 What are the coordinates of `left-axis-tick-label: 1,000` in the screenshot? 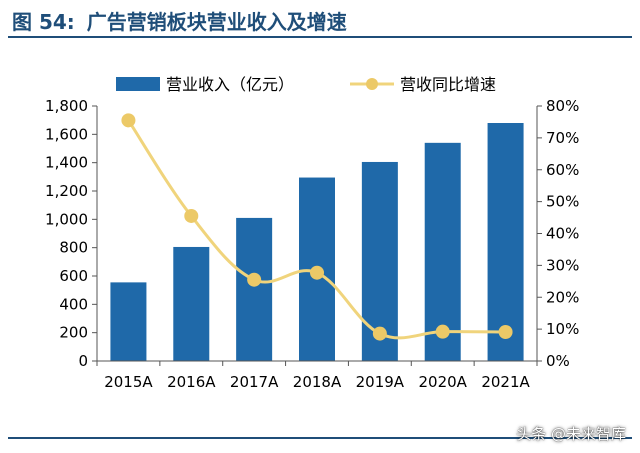 It's located at (66, 219).